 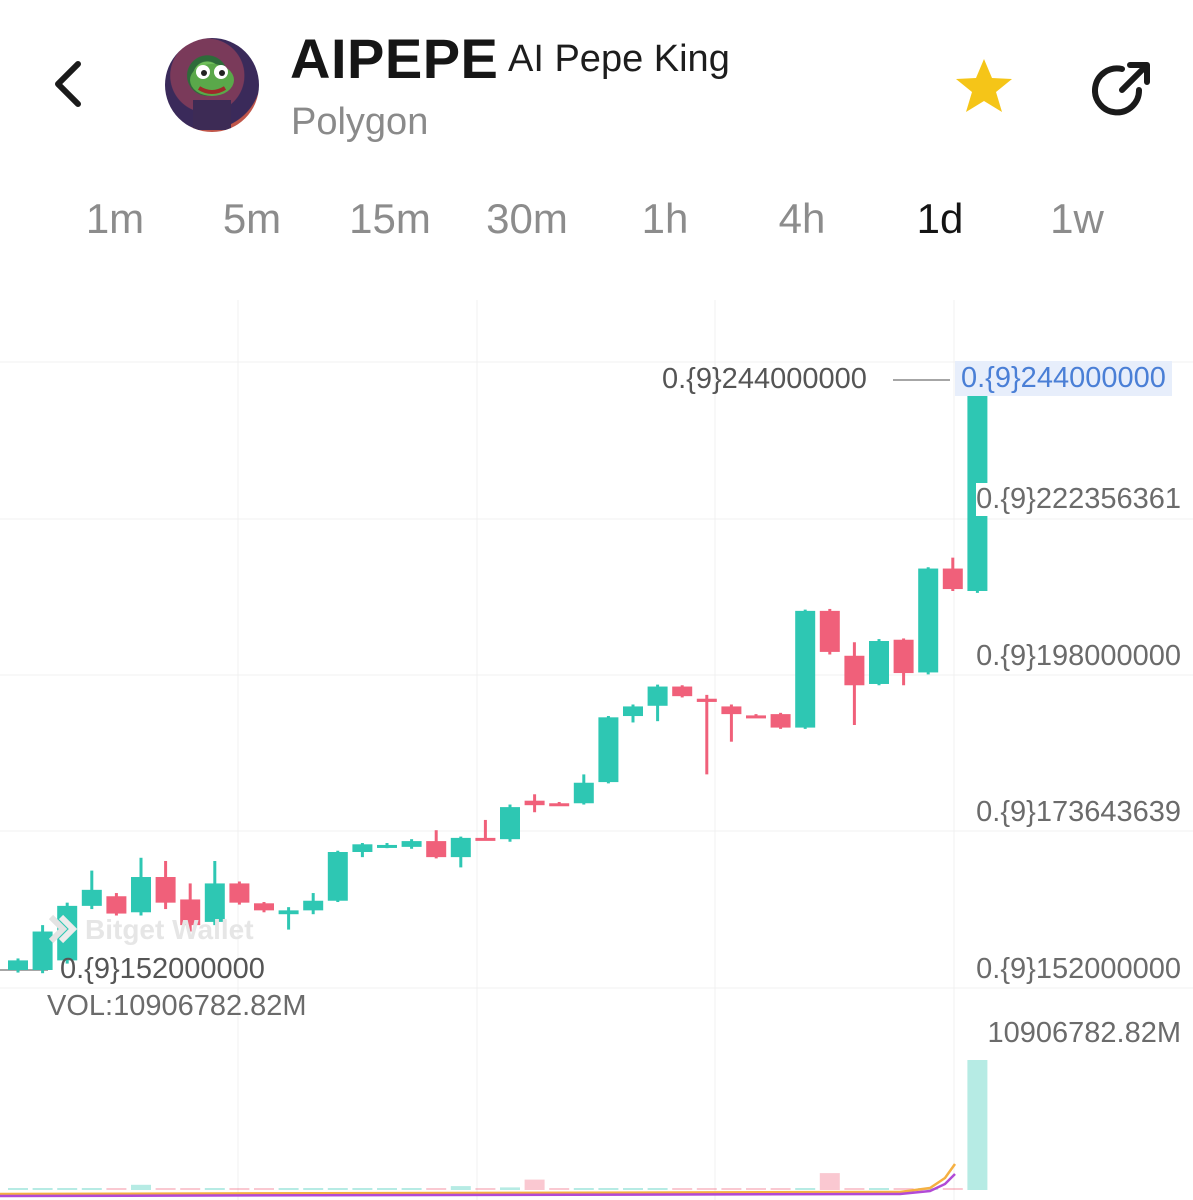 I want to click on tab-4h: 4h, so click(x=802, y=218).